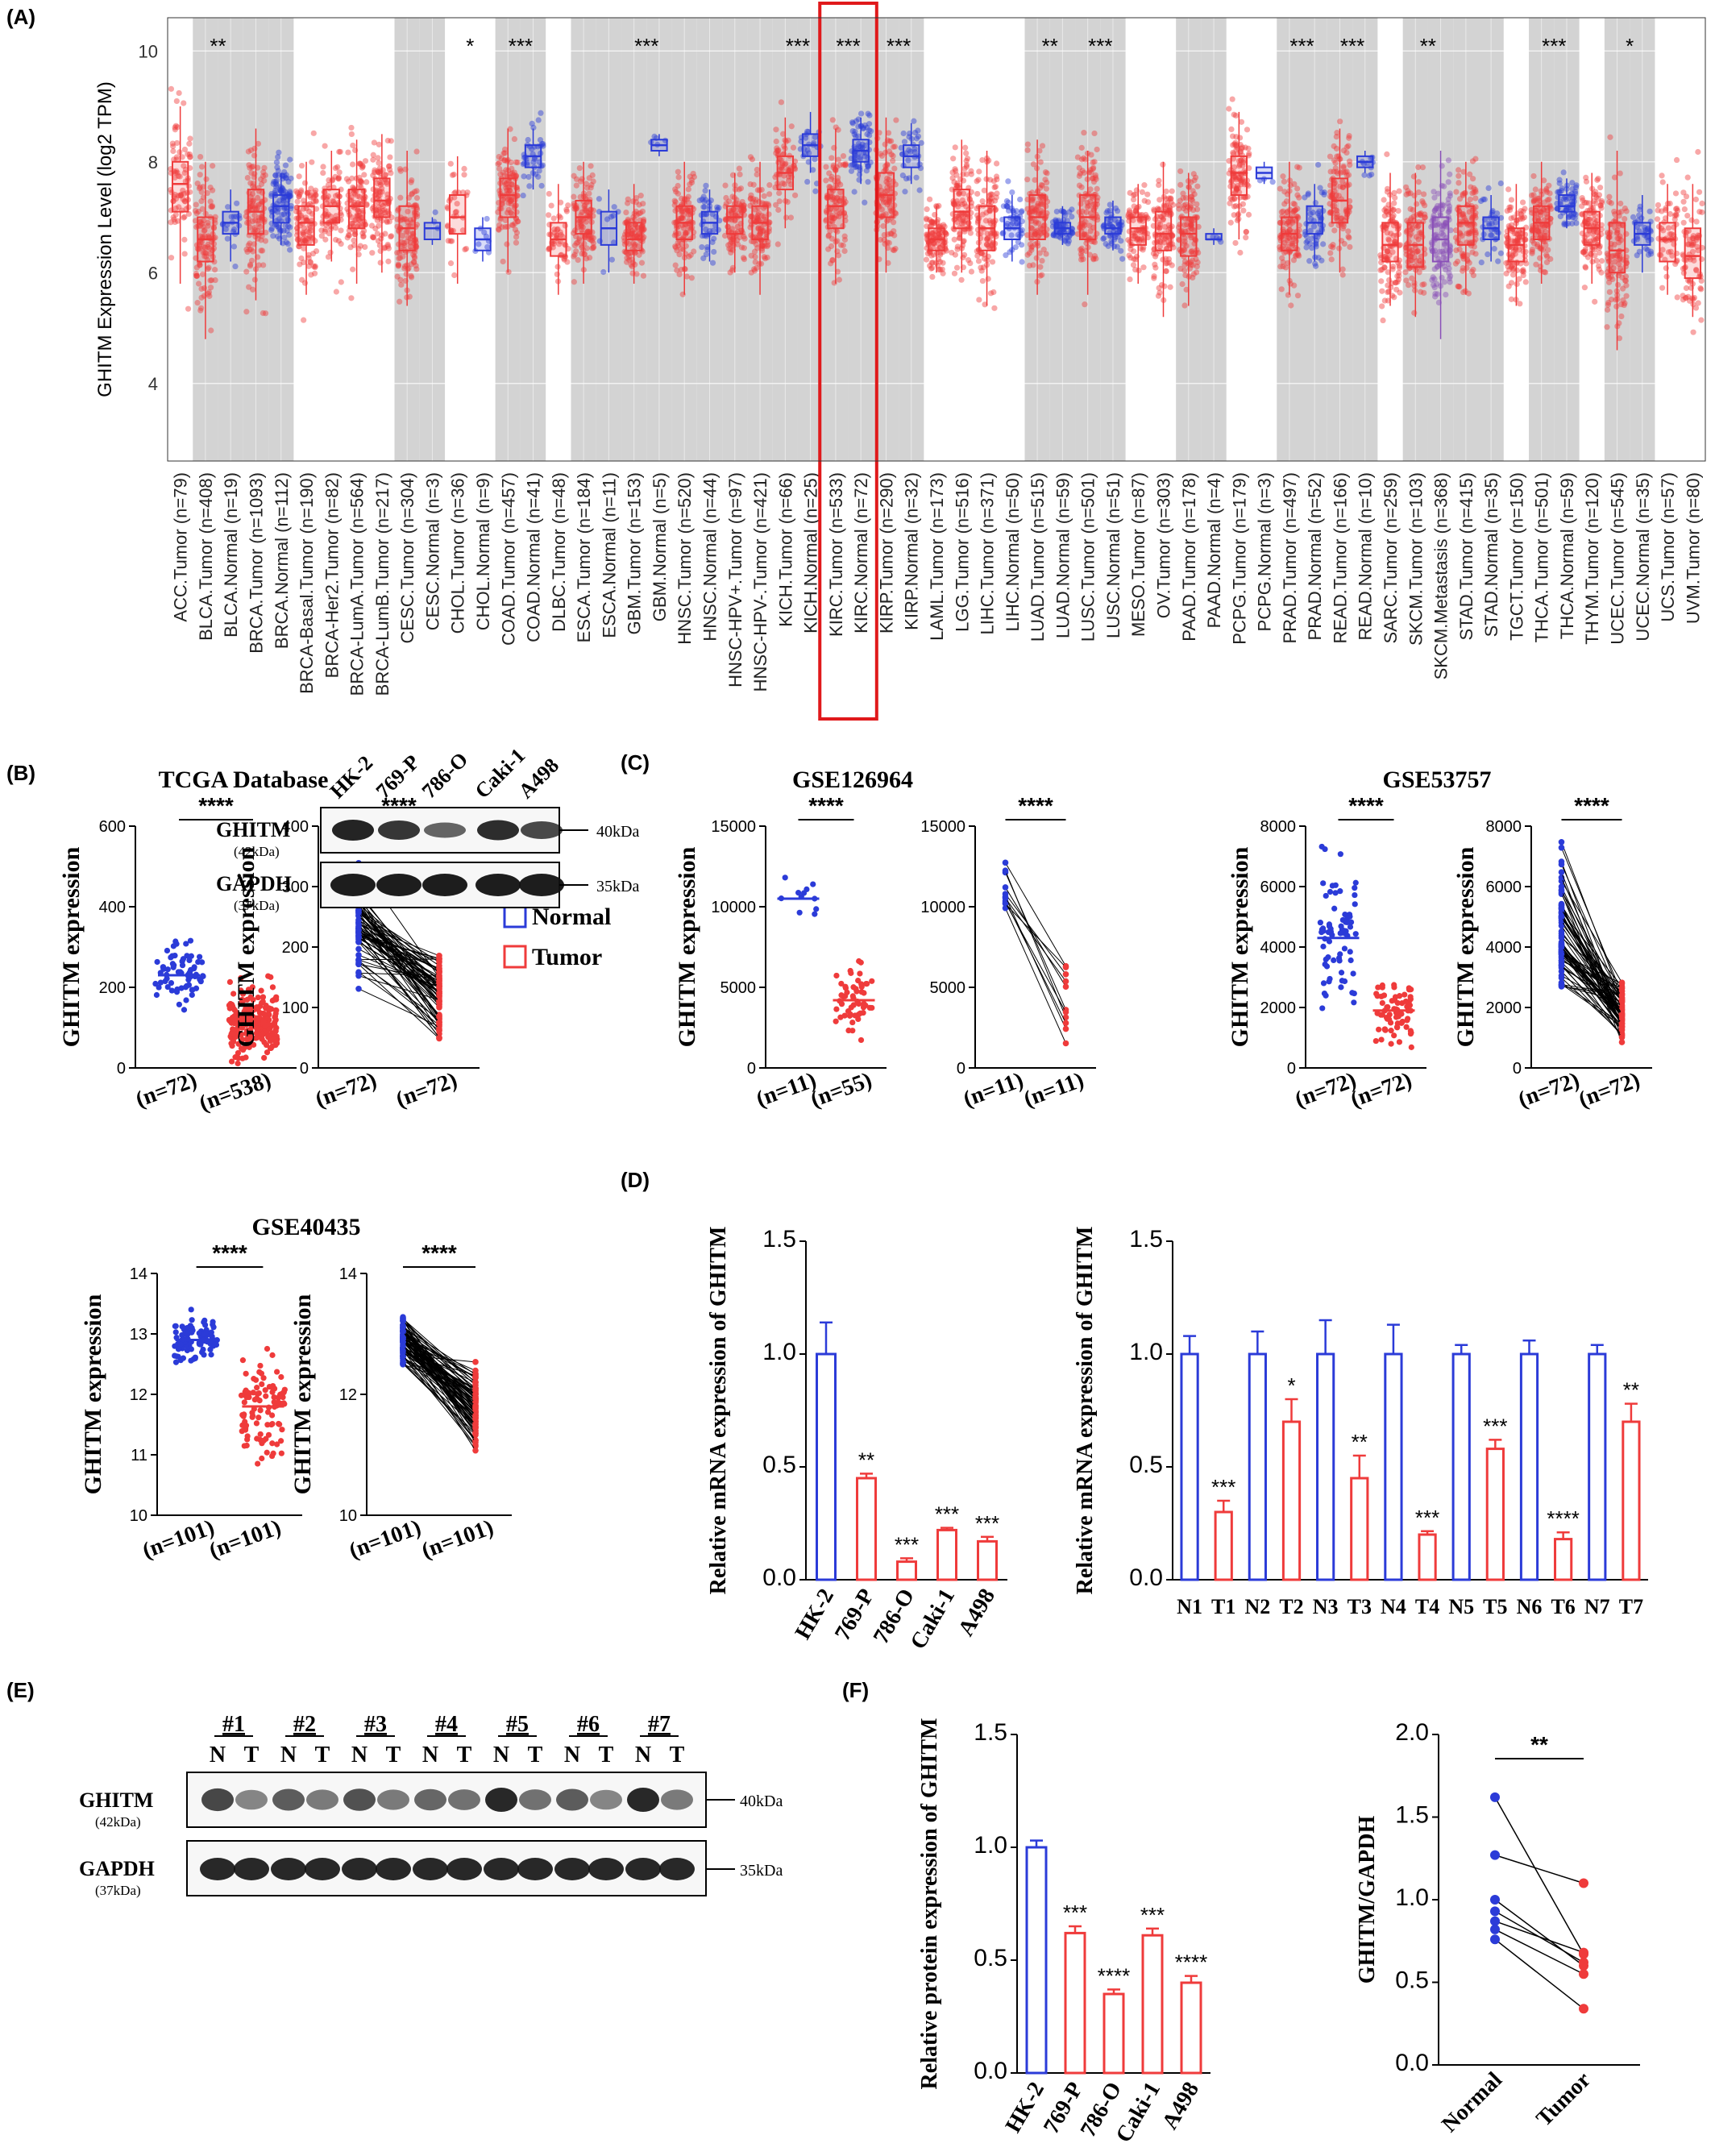  I want to click on x-tick-label-a: LIHC.Tumor (n=371), so click(988, 553).